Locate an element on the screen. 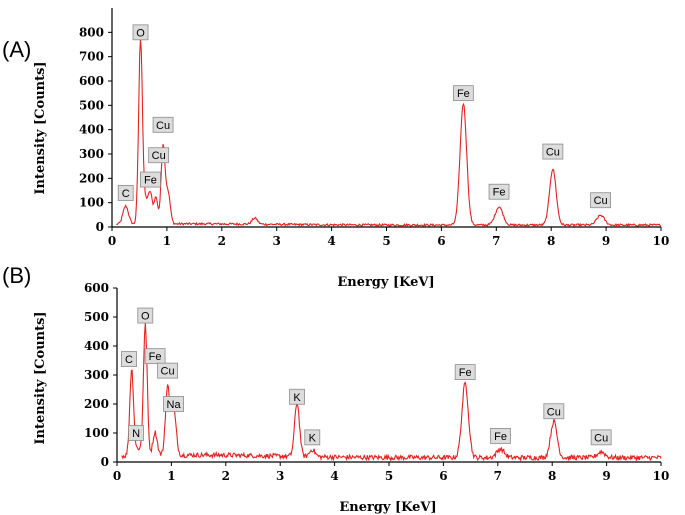 This screenshot has width=685, height=515. panel-b-xlabel: Energy [KeV] is located at coordinates (387, 507).